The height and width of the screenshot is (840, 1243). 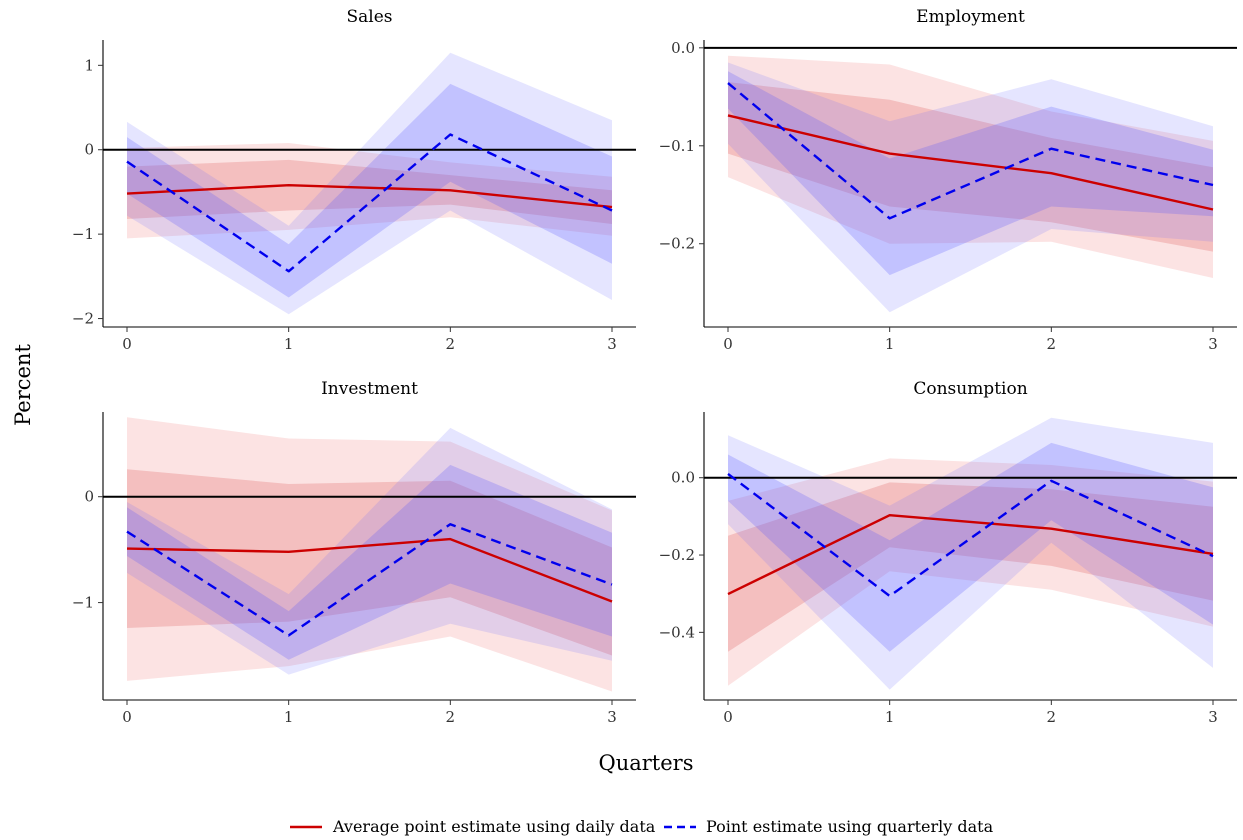 What do you see at coordinates (677, 632) in the screenshot?
I see `y-tick-label: −0.4` at bounding box center [677, 632].